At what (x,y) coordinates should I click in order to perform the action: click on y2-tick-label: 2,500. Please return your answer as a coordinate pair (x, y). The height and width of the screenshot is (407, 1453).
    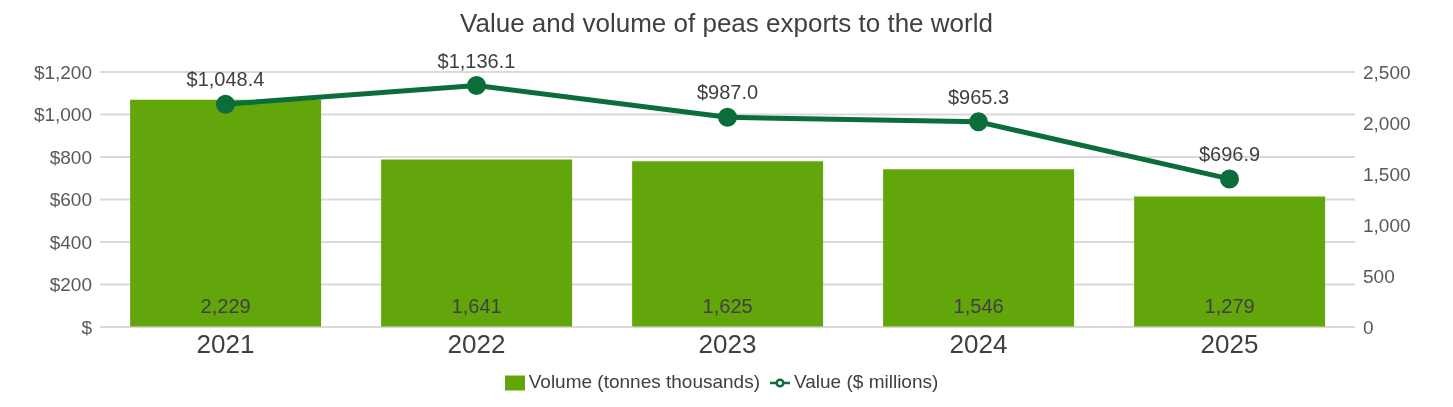
    Looking at the image, I should click on (1387, 72).